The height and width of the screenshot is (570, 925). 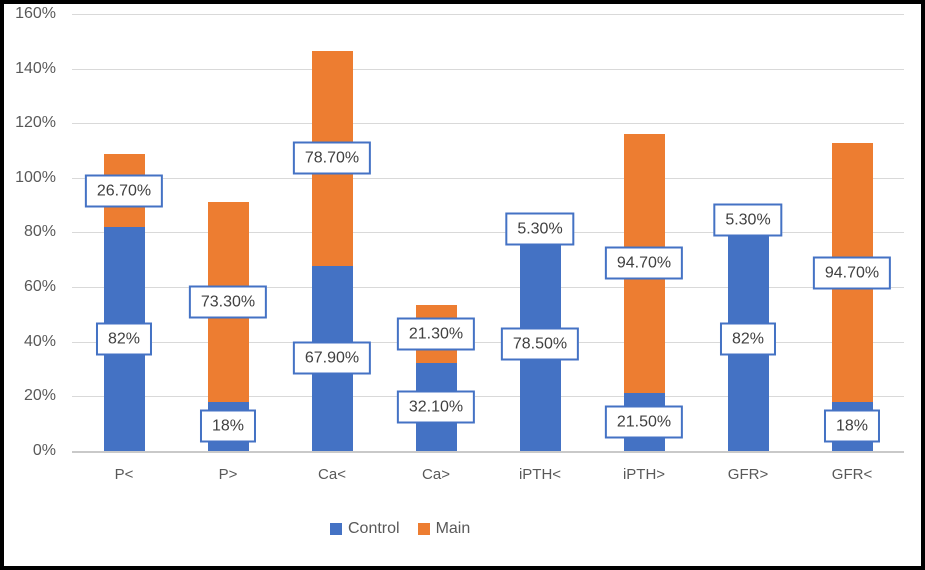 What do you see at coordinates (852, 426) in the screenshot?
I see `data-label-control-GFR<: 18%` at bounding box center [852, 426].